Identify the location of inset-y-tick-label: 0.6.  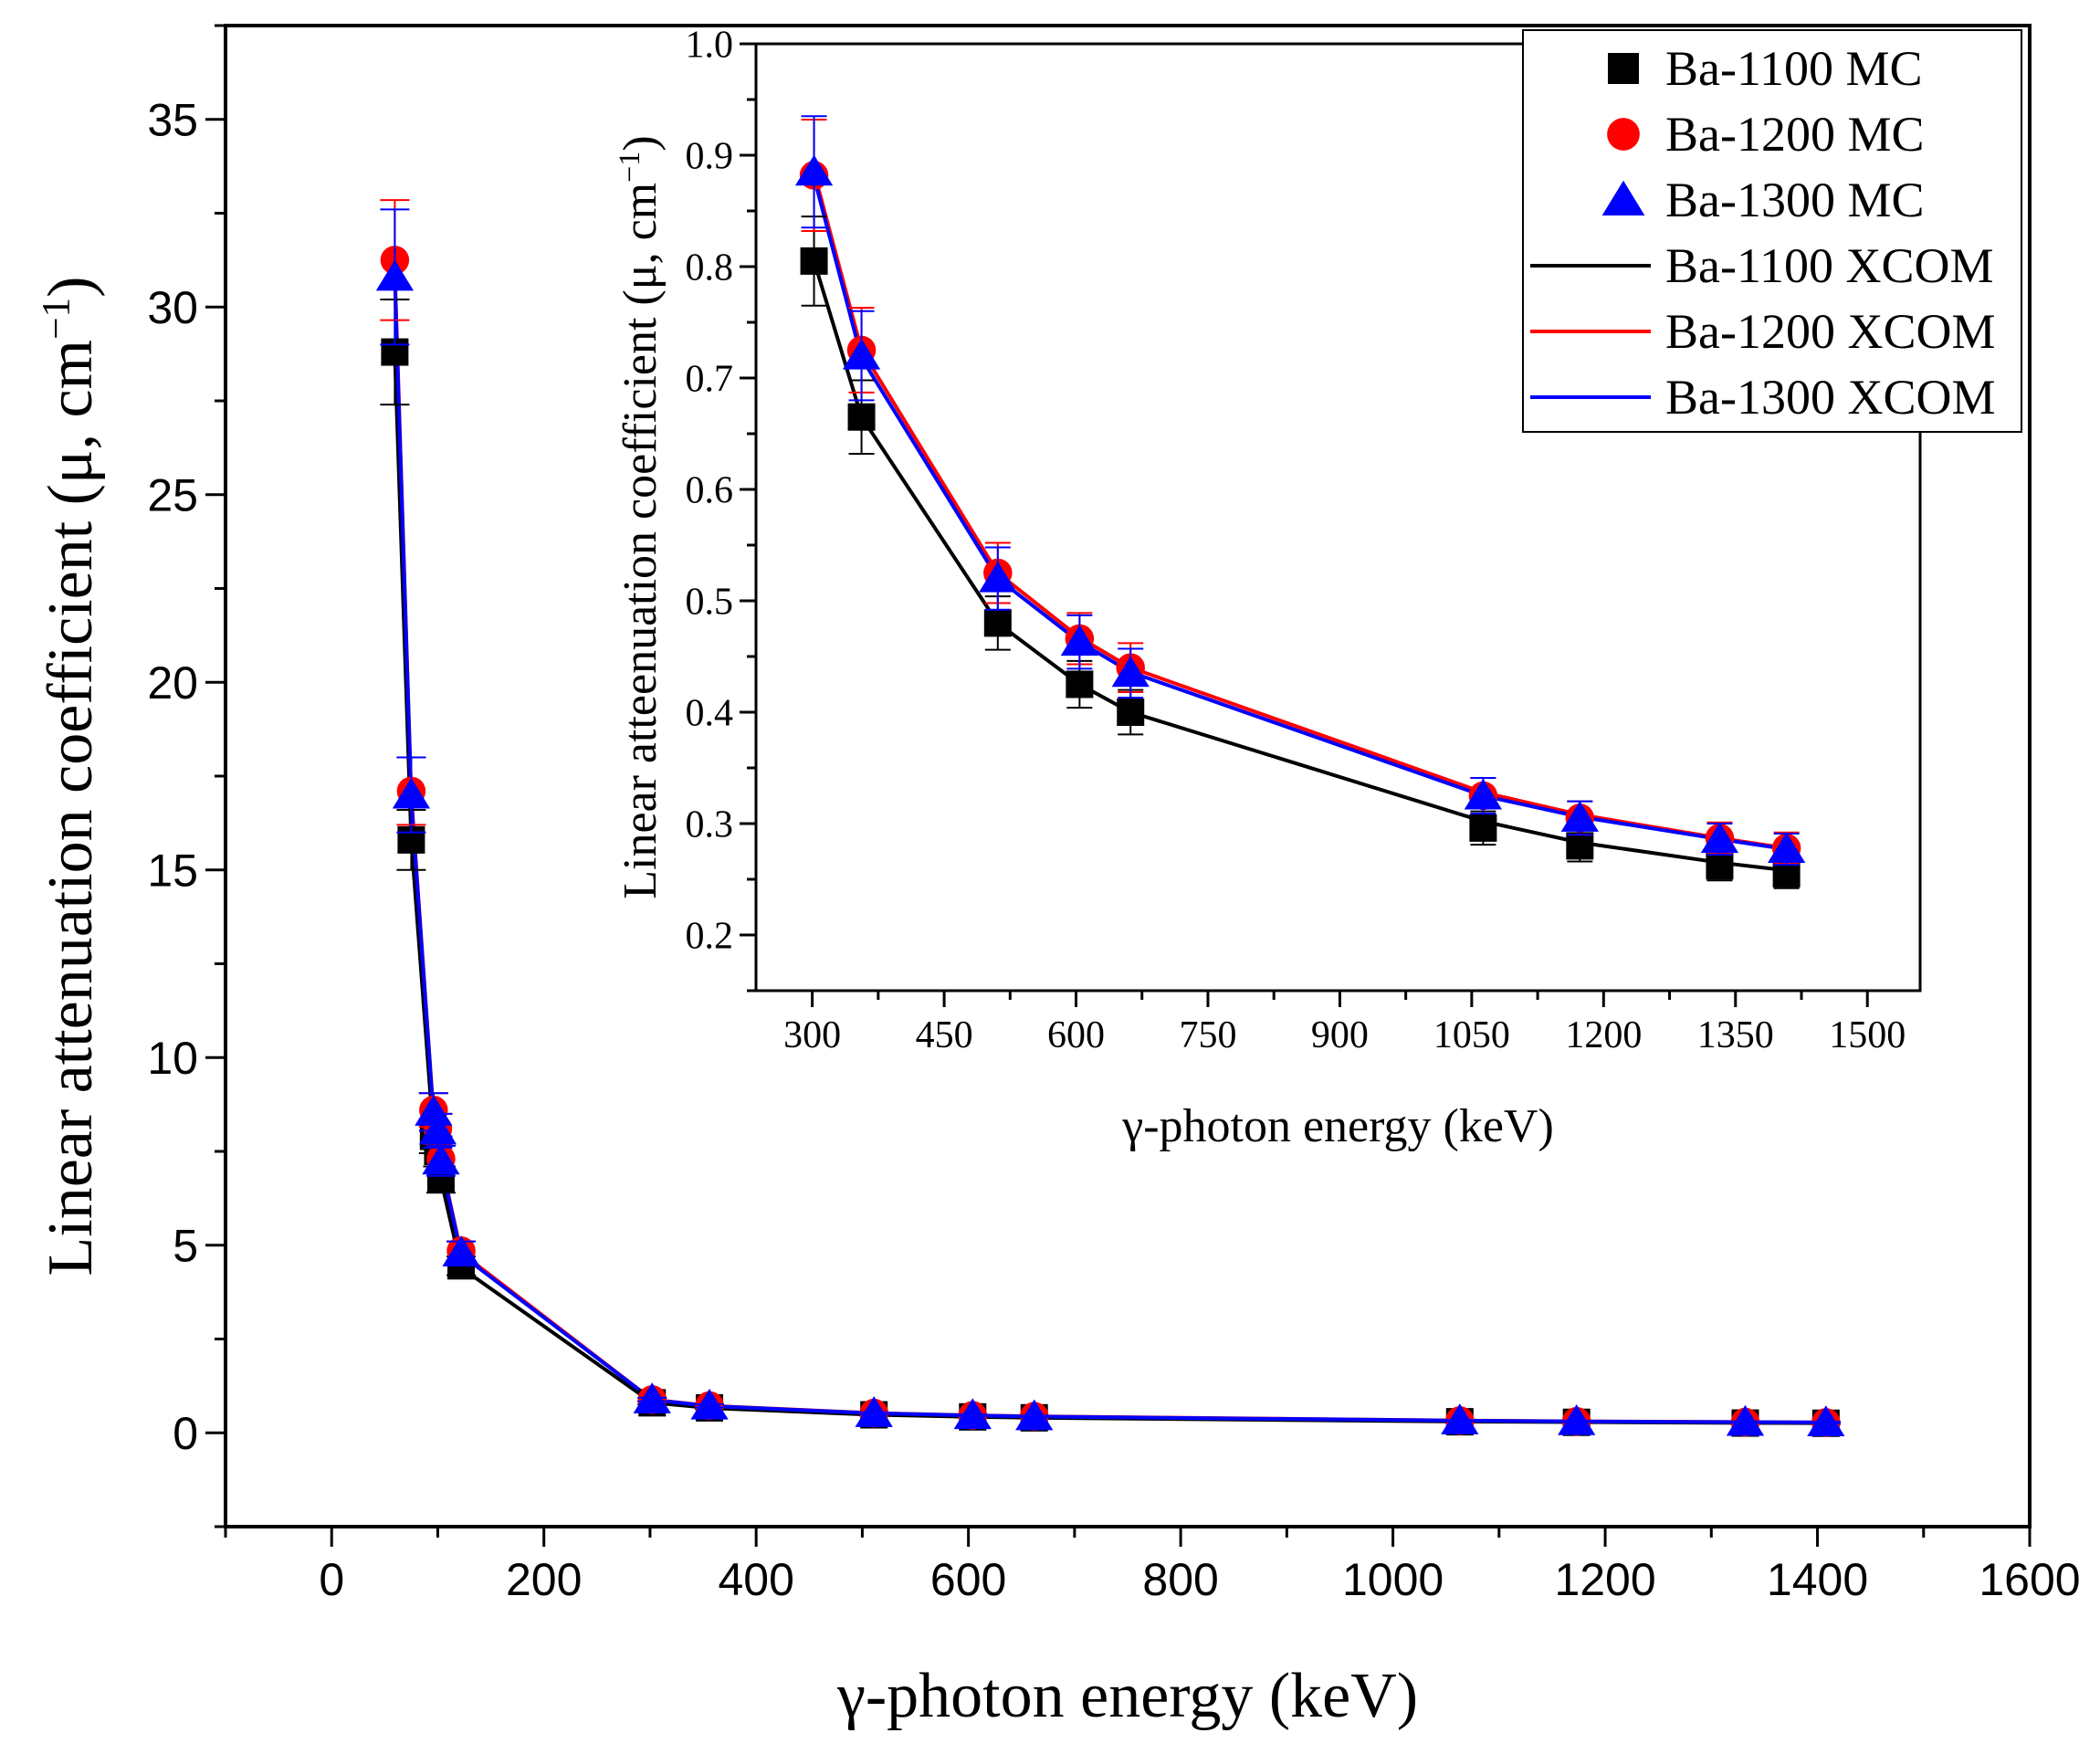
(710, 491).